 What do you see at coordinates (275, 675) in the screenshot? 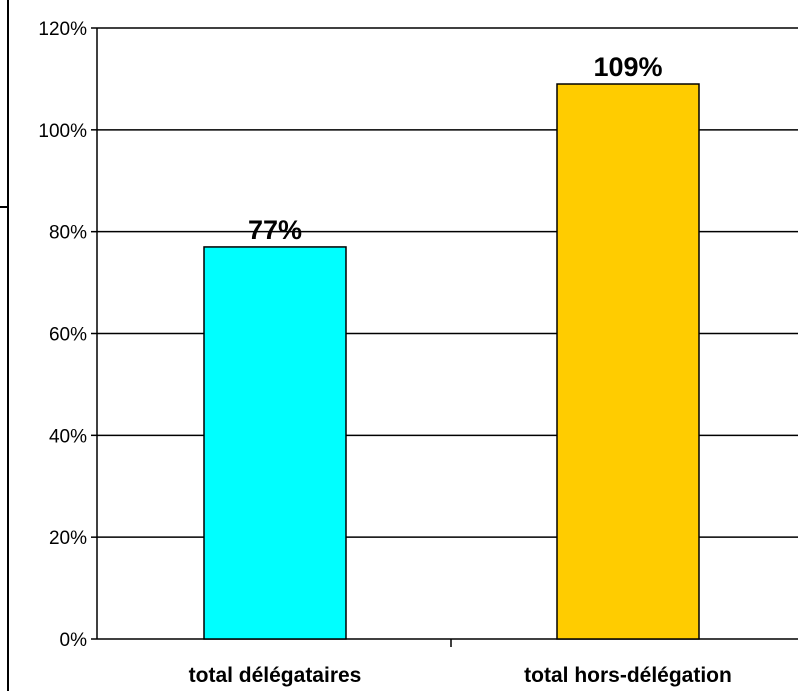
I see `x-category-label: total délégataires` at bounding box center [275, 675].